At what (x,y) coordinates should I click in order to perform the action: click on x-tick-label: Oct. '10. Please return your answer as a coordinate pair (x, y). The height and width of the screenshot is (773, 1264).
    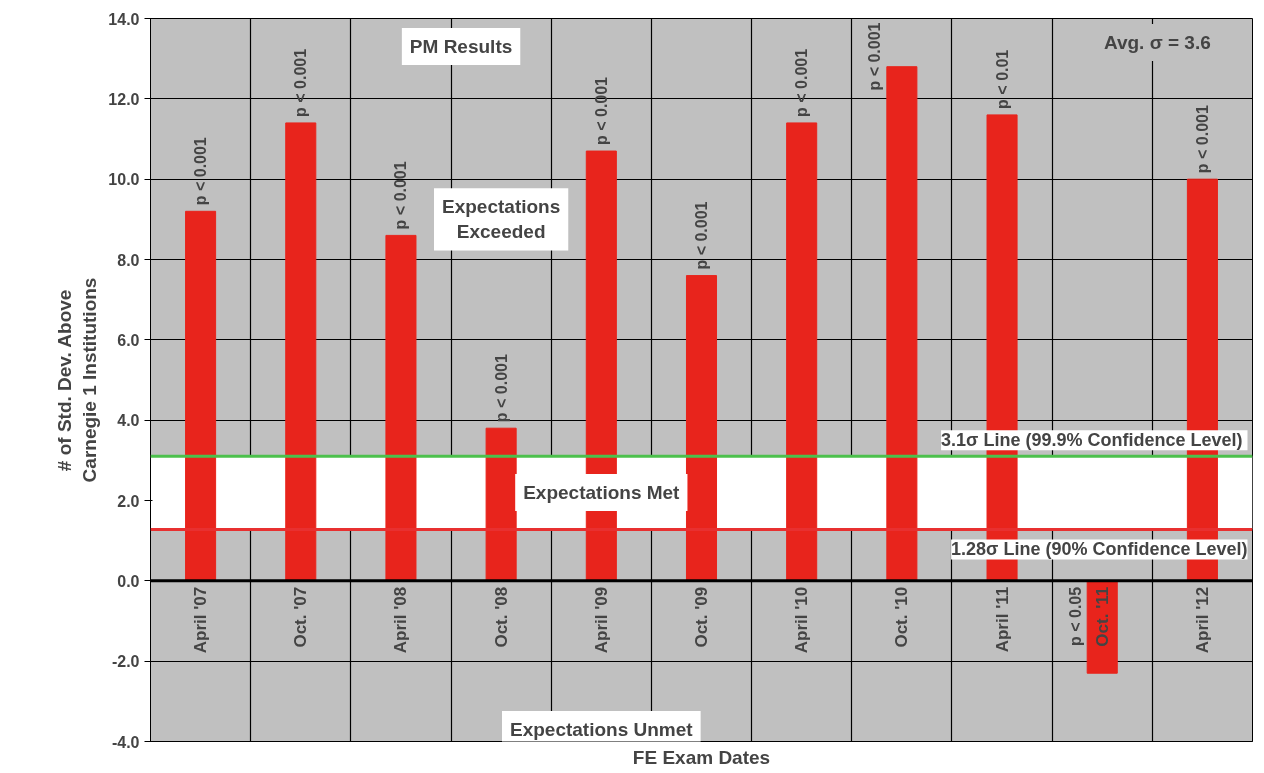
    Looking at the image, I should click on (902, 617).